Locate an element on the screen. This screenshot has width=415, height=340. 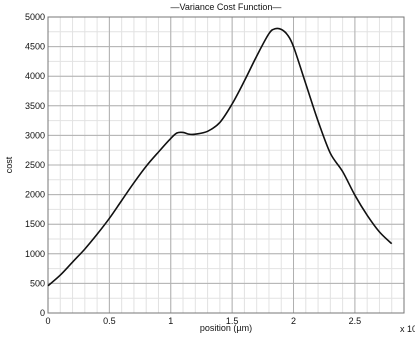
y-tick-label: 2500 is located at coordinates (35, 165).